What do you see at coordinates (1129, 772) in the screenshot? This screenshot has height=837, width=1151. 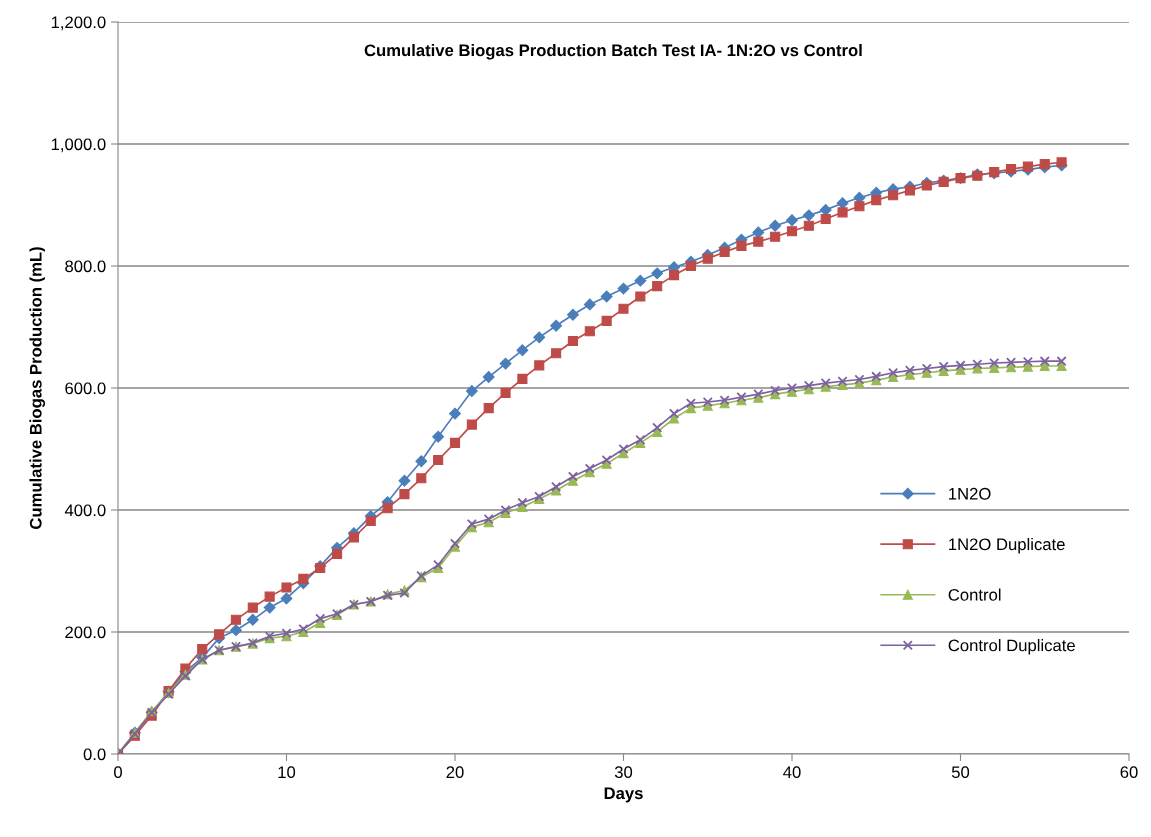 I see `x-tick-label: 60` at bounding box center [1129, 772].